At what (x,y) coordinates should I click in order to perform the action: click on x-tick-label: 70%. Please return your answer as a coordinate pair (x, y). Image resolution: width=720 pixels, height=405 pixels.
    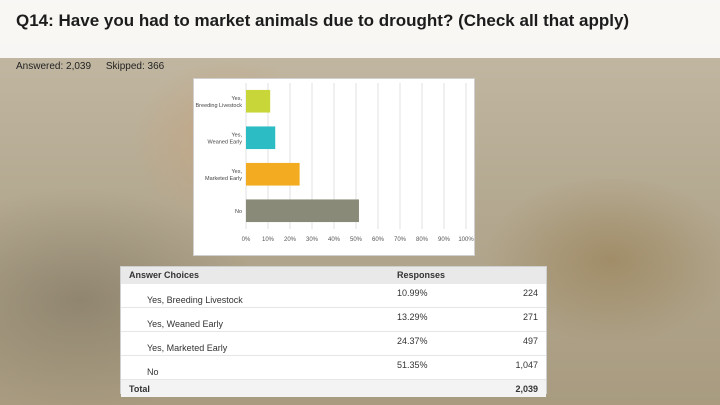
    Looking at the image, I should click on (400, 240).